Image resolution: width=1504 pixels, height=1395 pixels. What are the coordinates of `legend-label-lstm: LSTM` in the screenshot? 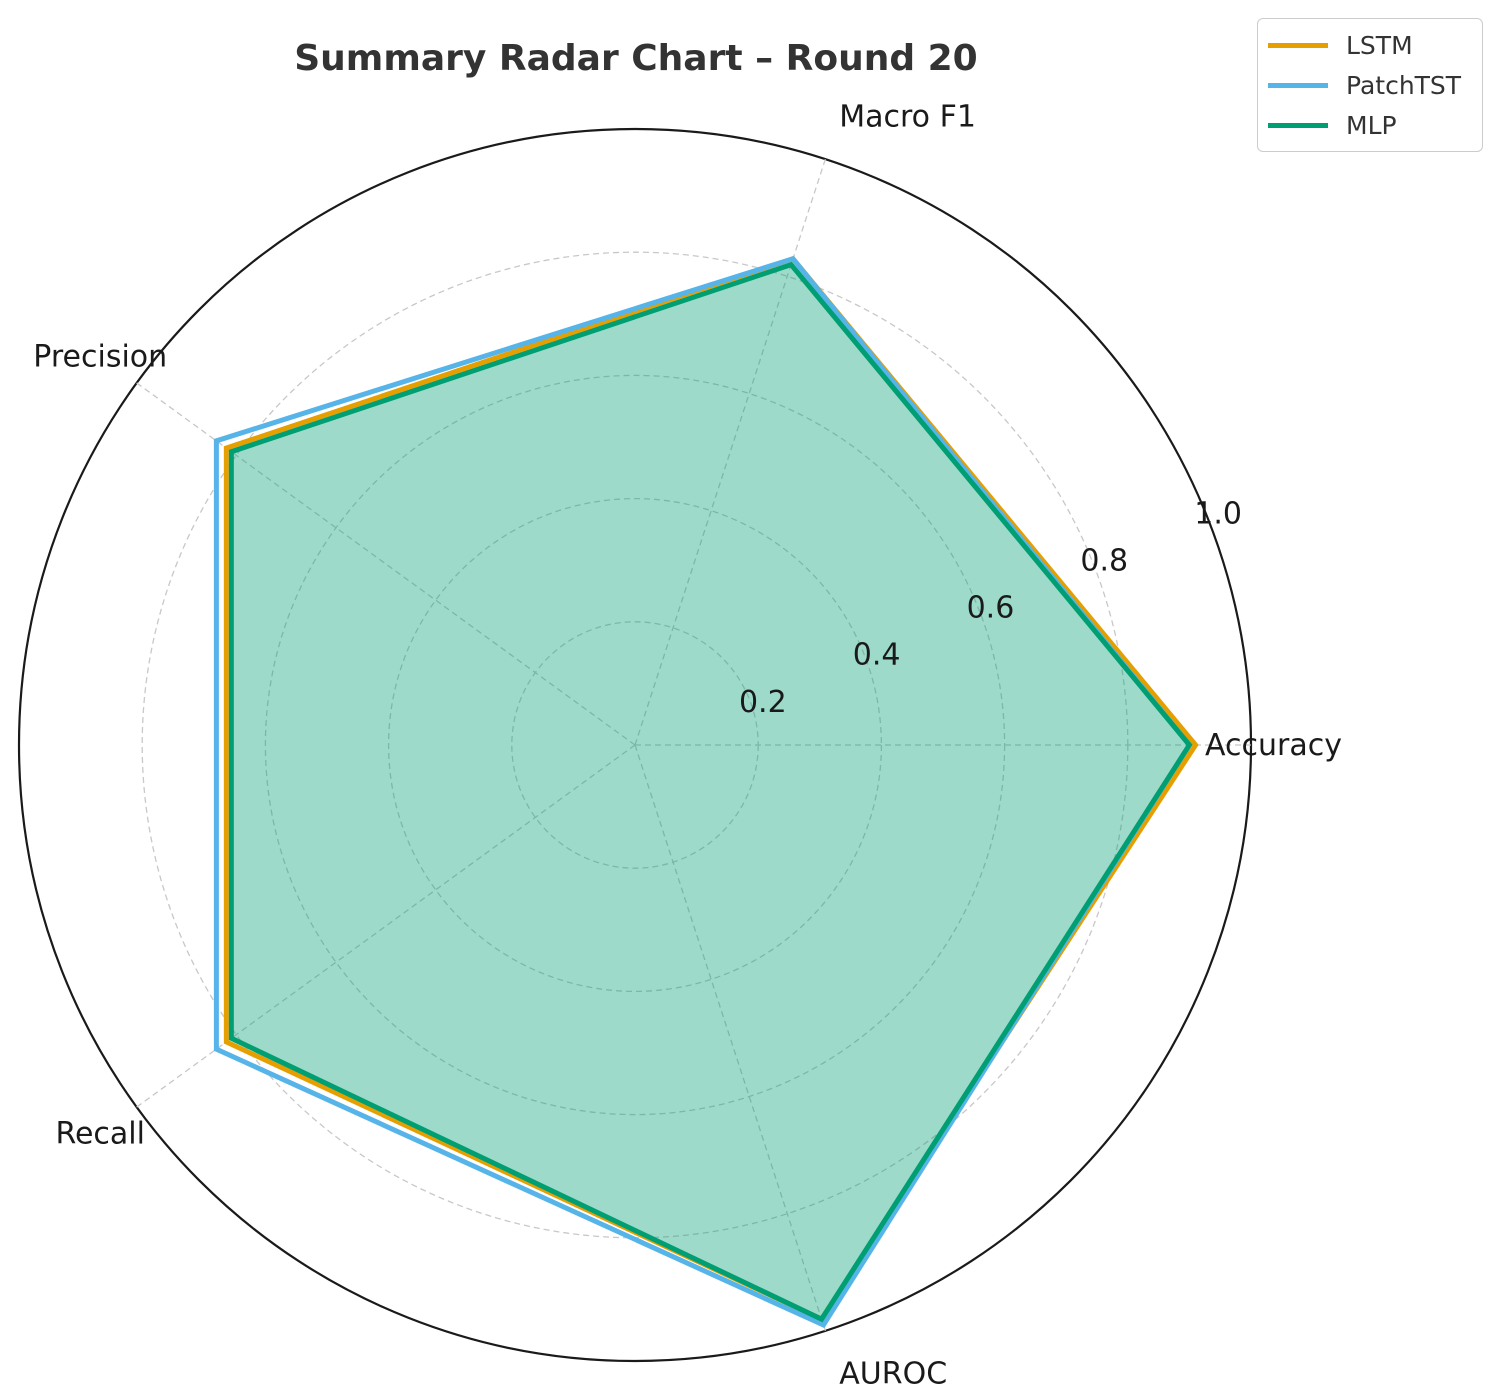 It's located at (1379, 45).